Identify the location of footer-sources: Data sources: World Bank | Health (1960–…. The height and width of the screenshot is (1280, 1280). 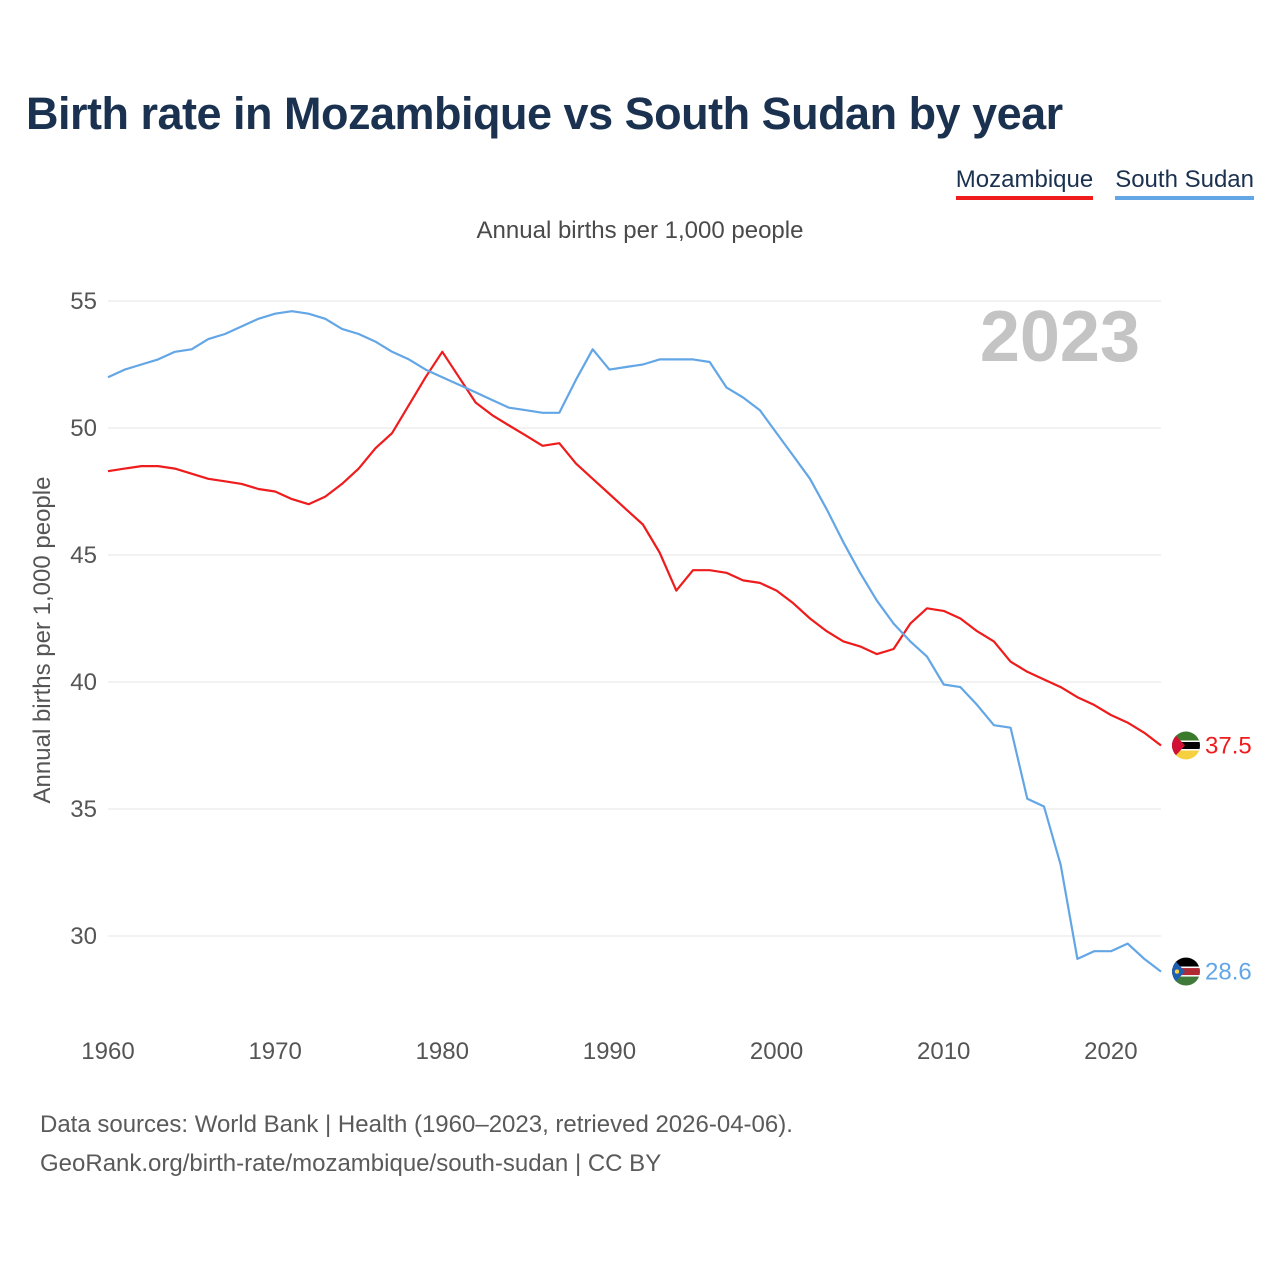
(416, 1124).